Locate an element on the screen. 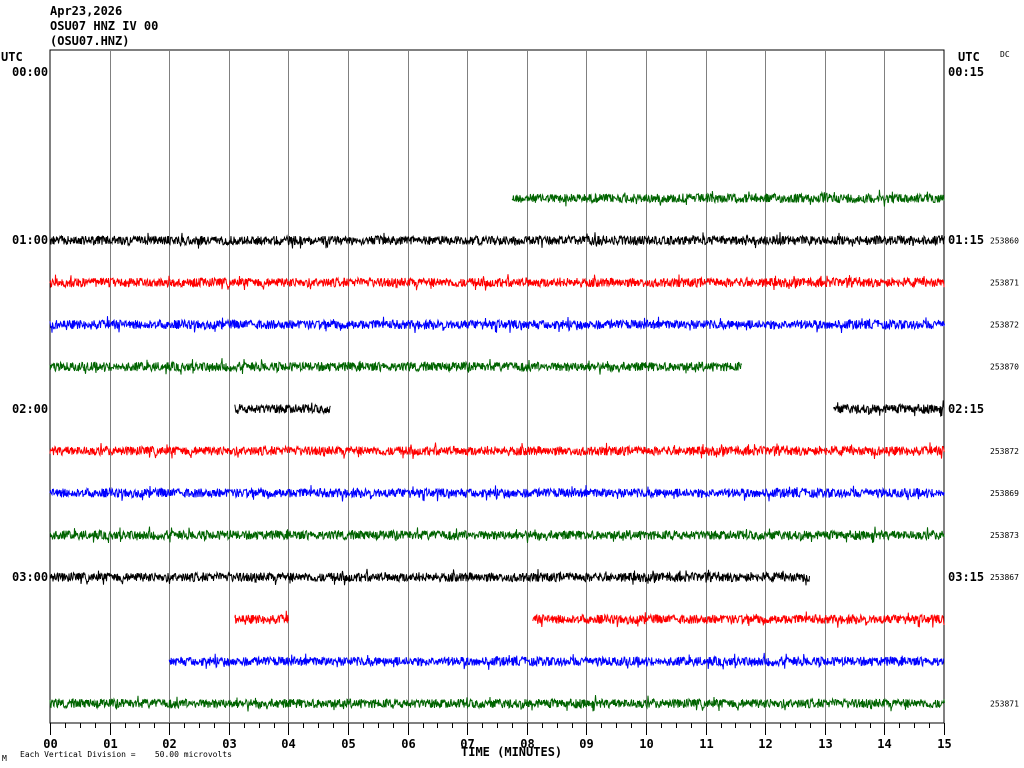 This screenshot has width=1024, height=768. right-time-label-2: 02:15 is located at coordinates (966, 409).